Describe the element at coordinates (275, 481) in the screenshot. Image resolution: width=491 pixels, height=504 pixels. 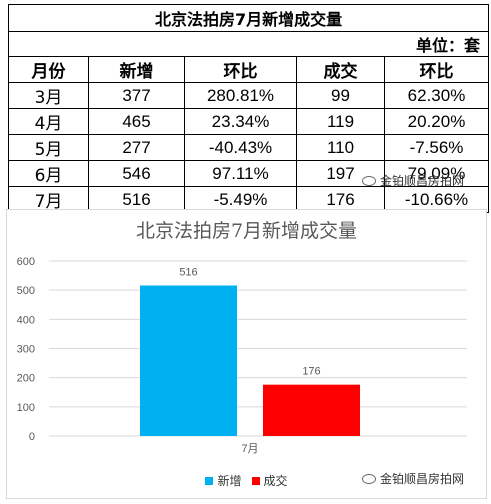
I see `legend-label-deals: 成交` at that location.